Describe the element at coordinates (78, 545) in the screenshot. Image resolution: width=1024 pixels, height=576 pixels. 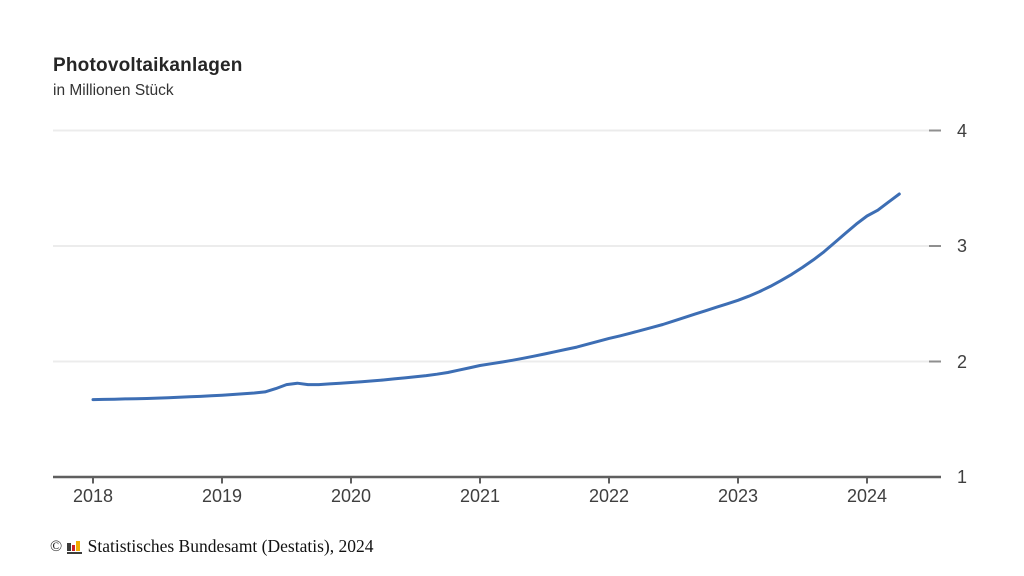
I see `logo-bar-gold` at that location.